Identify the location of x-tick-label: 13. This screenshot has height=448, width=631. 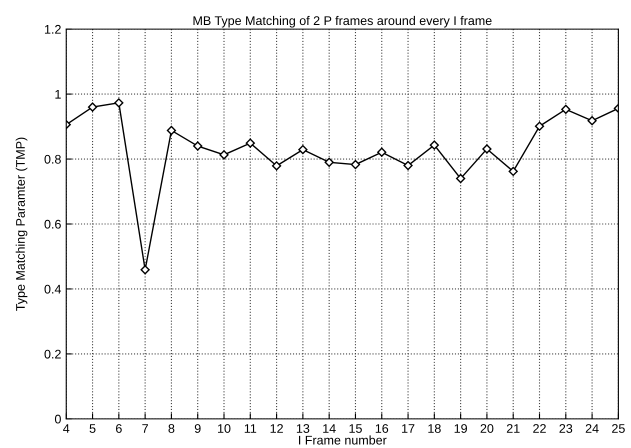
(303, 428).